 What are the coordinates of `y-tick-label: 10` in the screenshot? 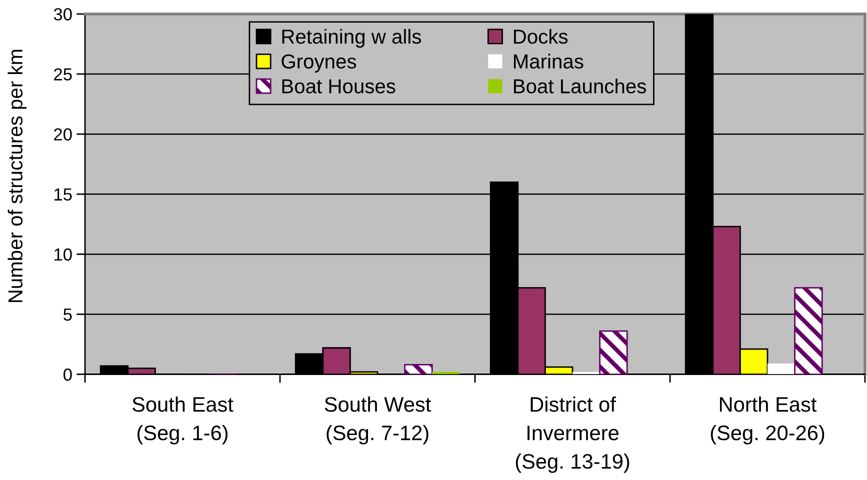 It's located at (63, 254).